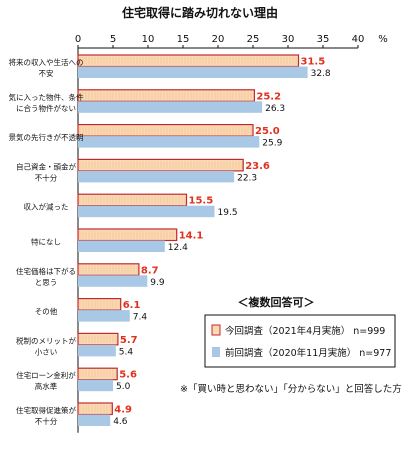 The width and height of the screenshot is (403, 451). I want to click on category-label: 税制のメリットが, so click(46, 340).